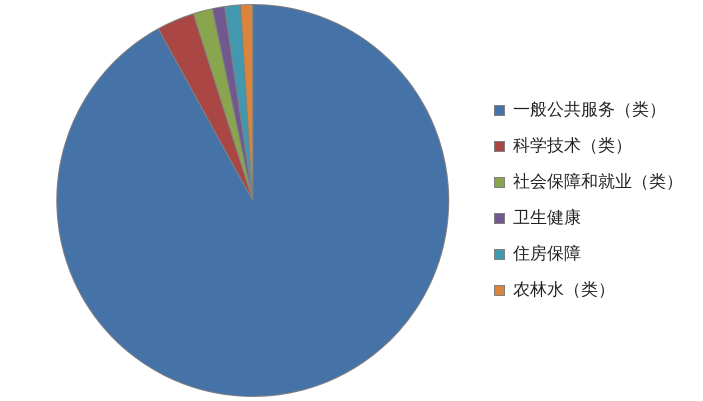 This screenshot has width=703, height=401. Describe the element at coordinates (572, 146) in the screenshot. I see `legend-label: 科学技术（类）` at that location.